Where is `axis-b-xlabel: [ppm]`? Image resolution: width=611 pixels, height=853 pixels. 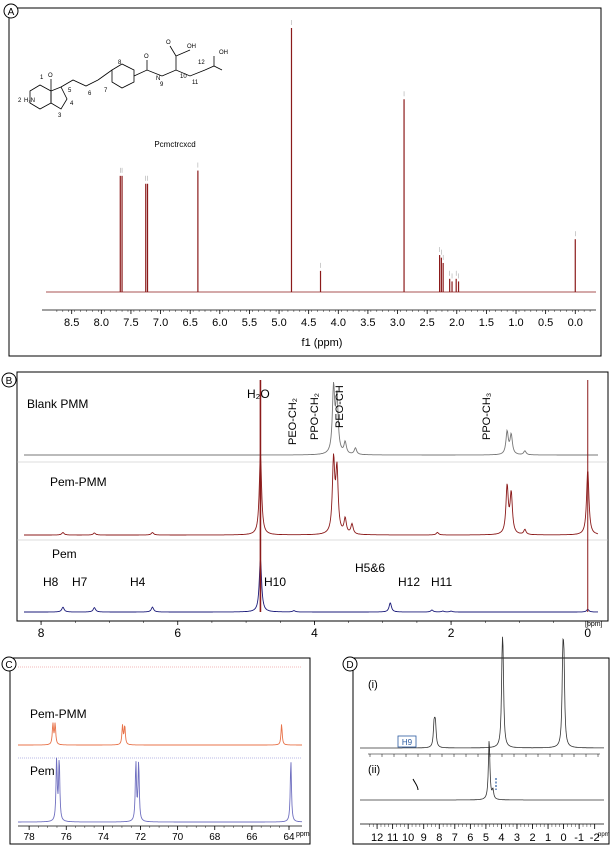 axis-b-xlabel: [ppm] is located at coordinates (594, 624).